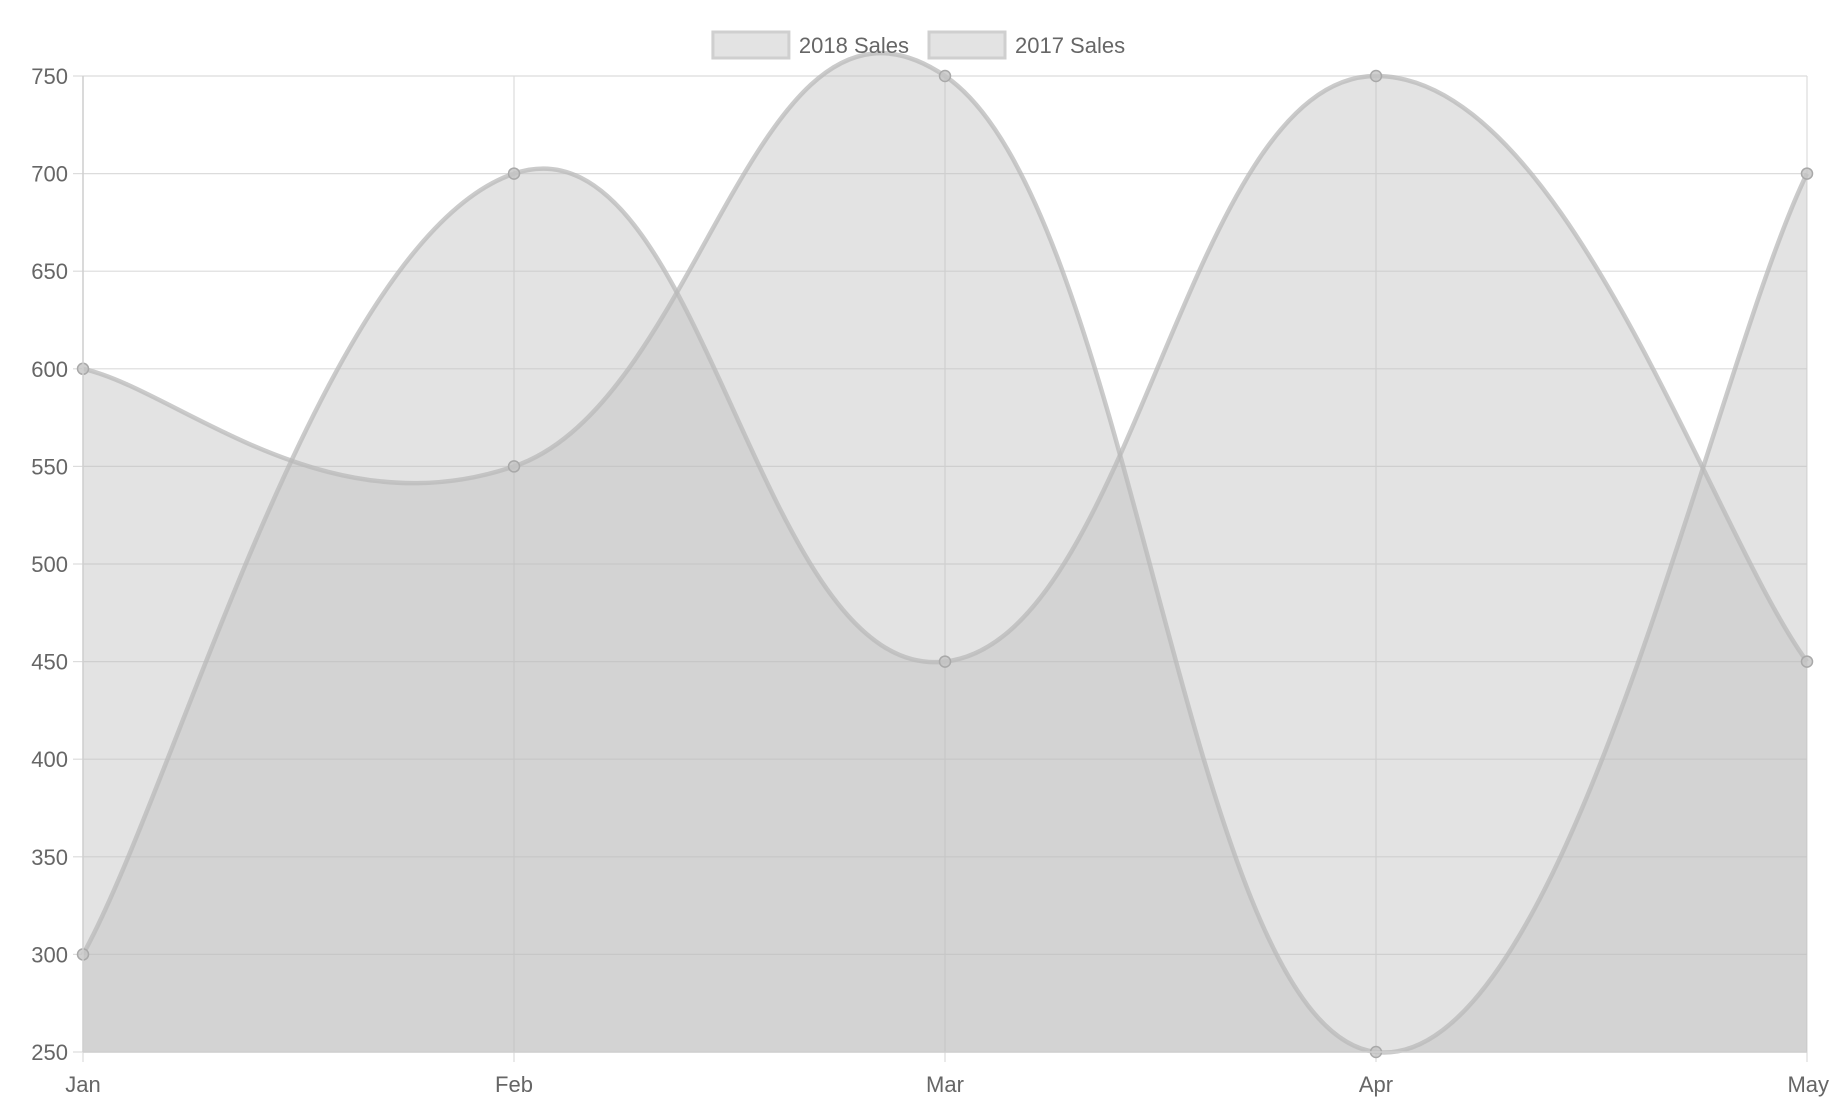  What do you see at coordinates (751, 45) in the screenshot?
I see `legend-swatch-2018-sales` at bounding box center [751, 45].